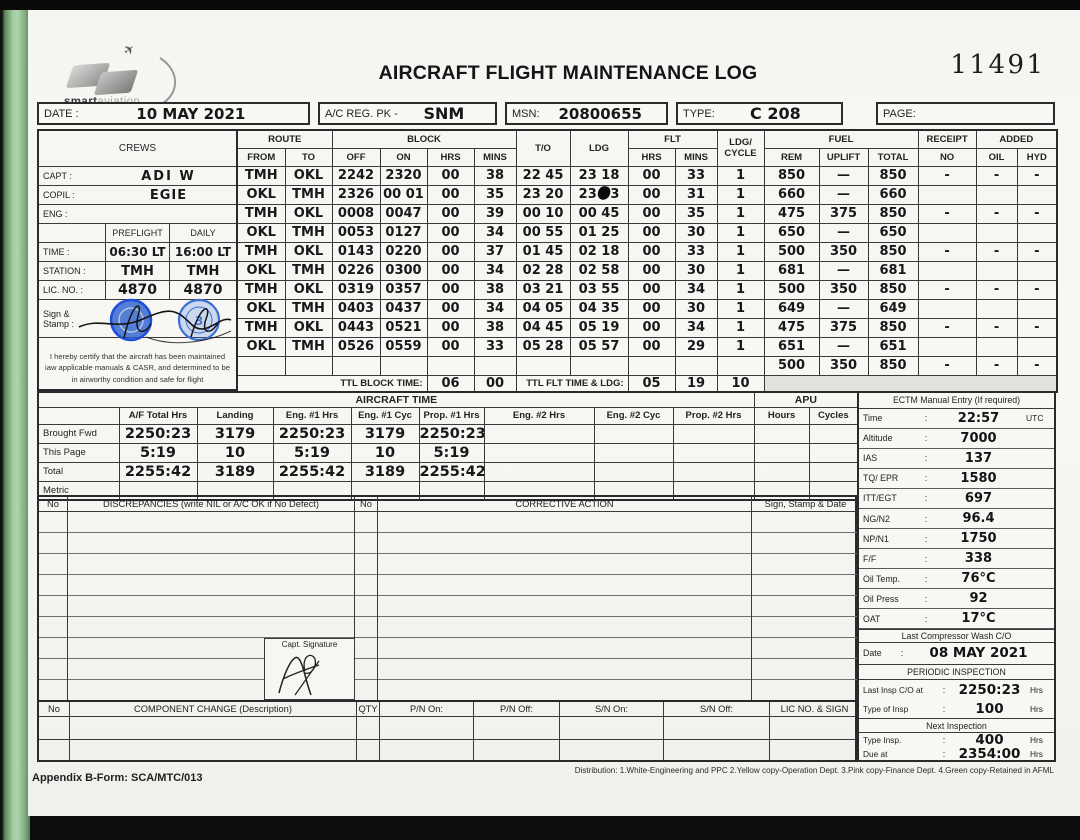 This screenshot has width=1080, height=840. What do you see at coordinates (996, 251) in the screenshot?
I see `cell-oil: -` at bounding box center [996, 251].